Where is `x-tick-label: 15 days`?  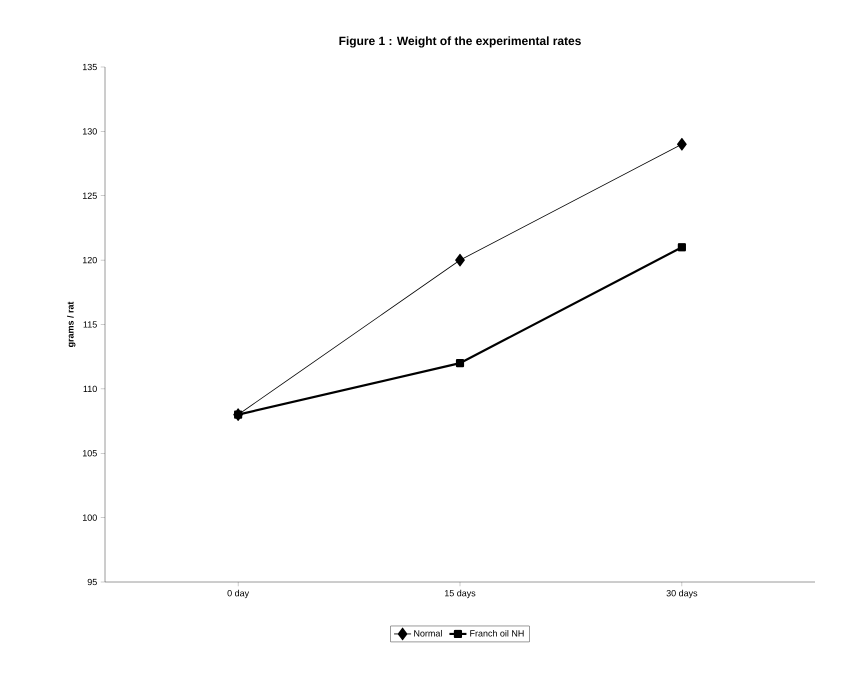
x-tick-label: 15 days is located at coordinates (460, 594).